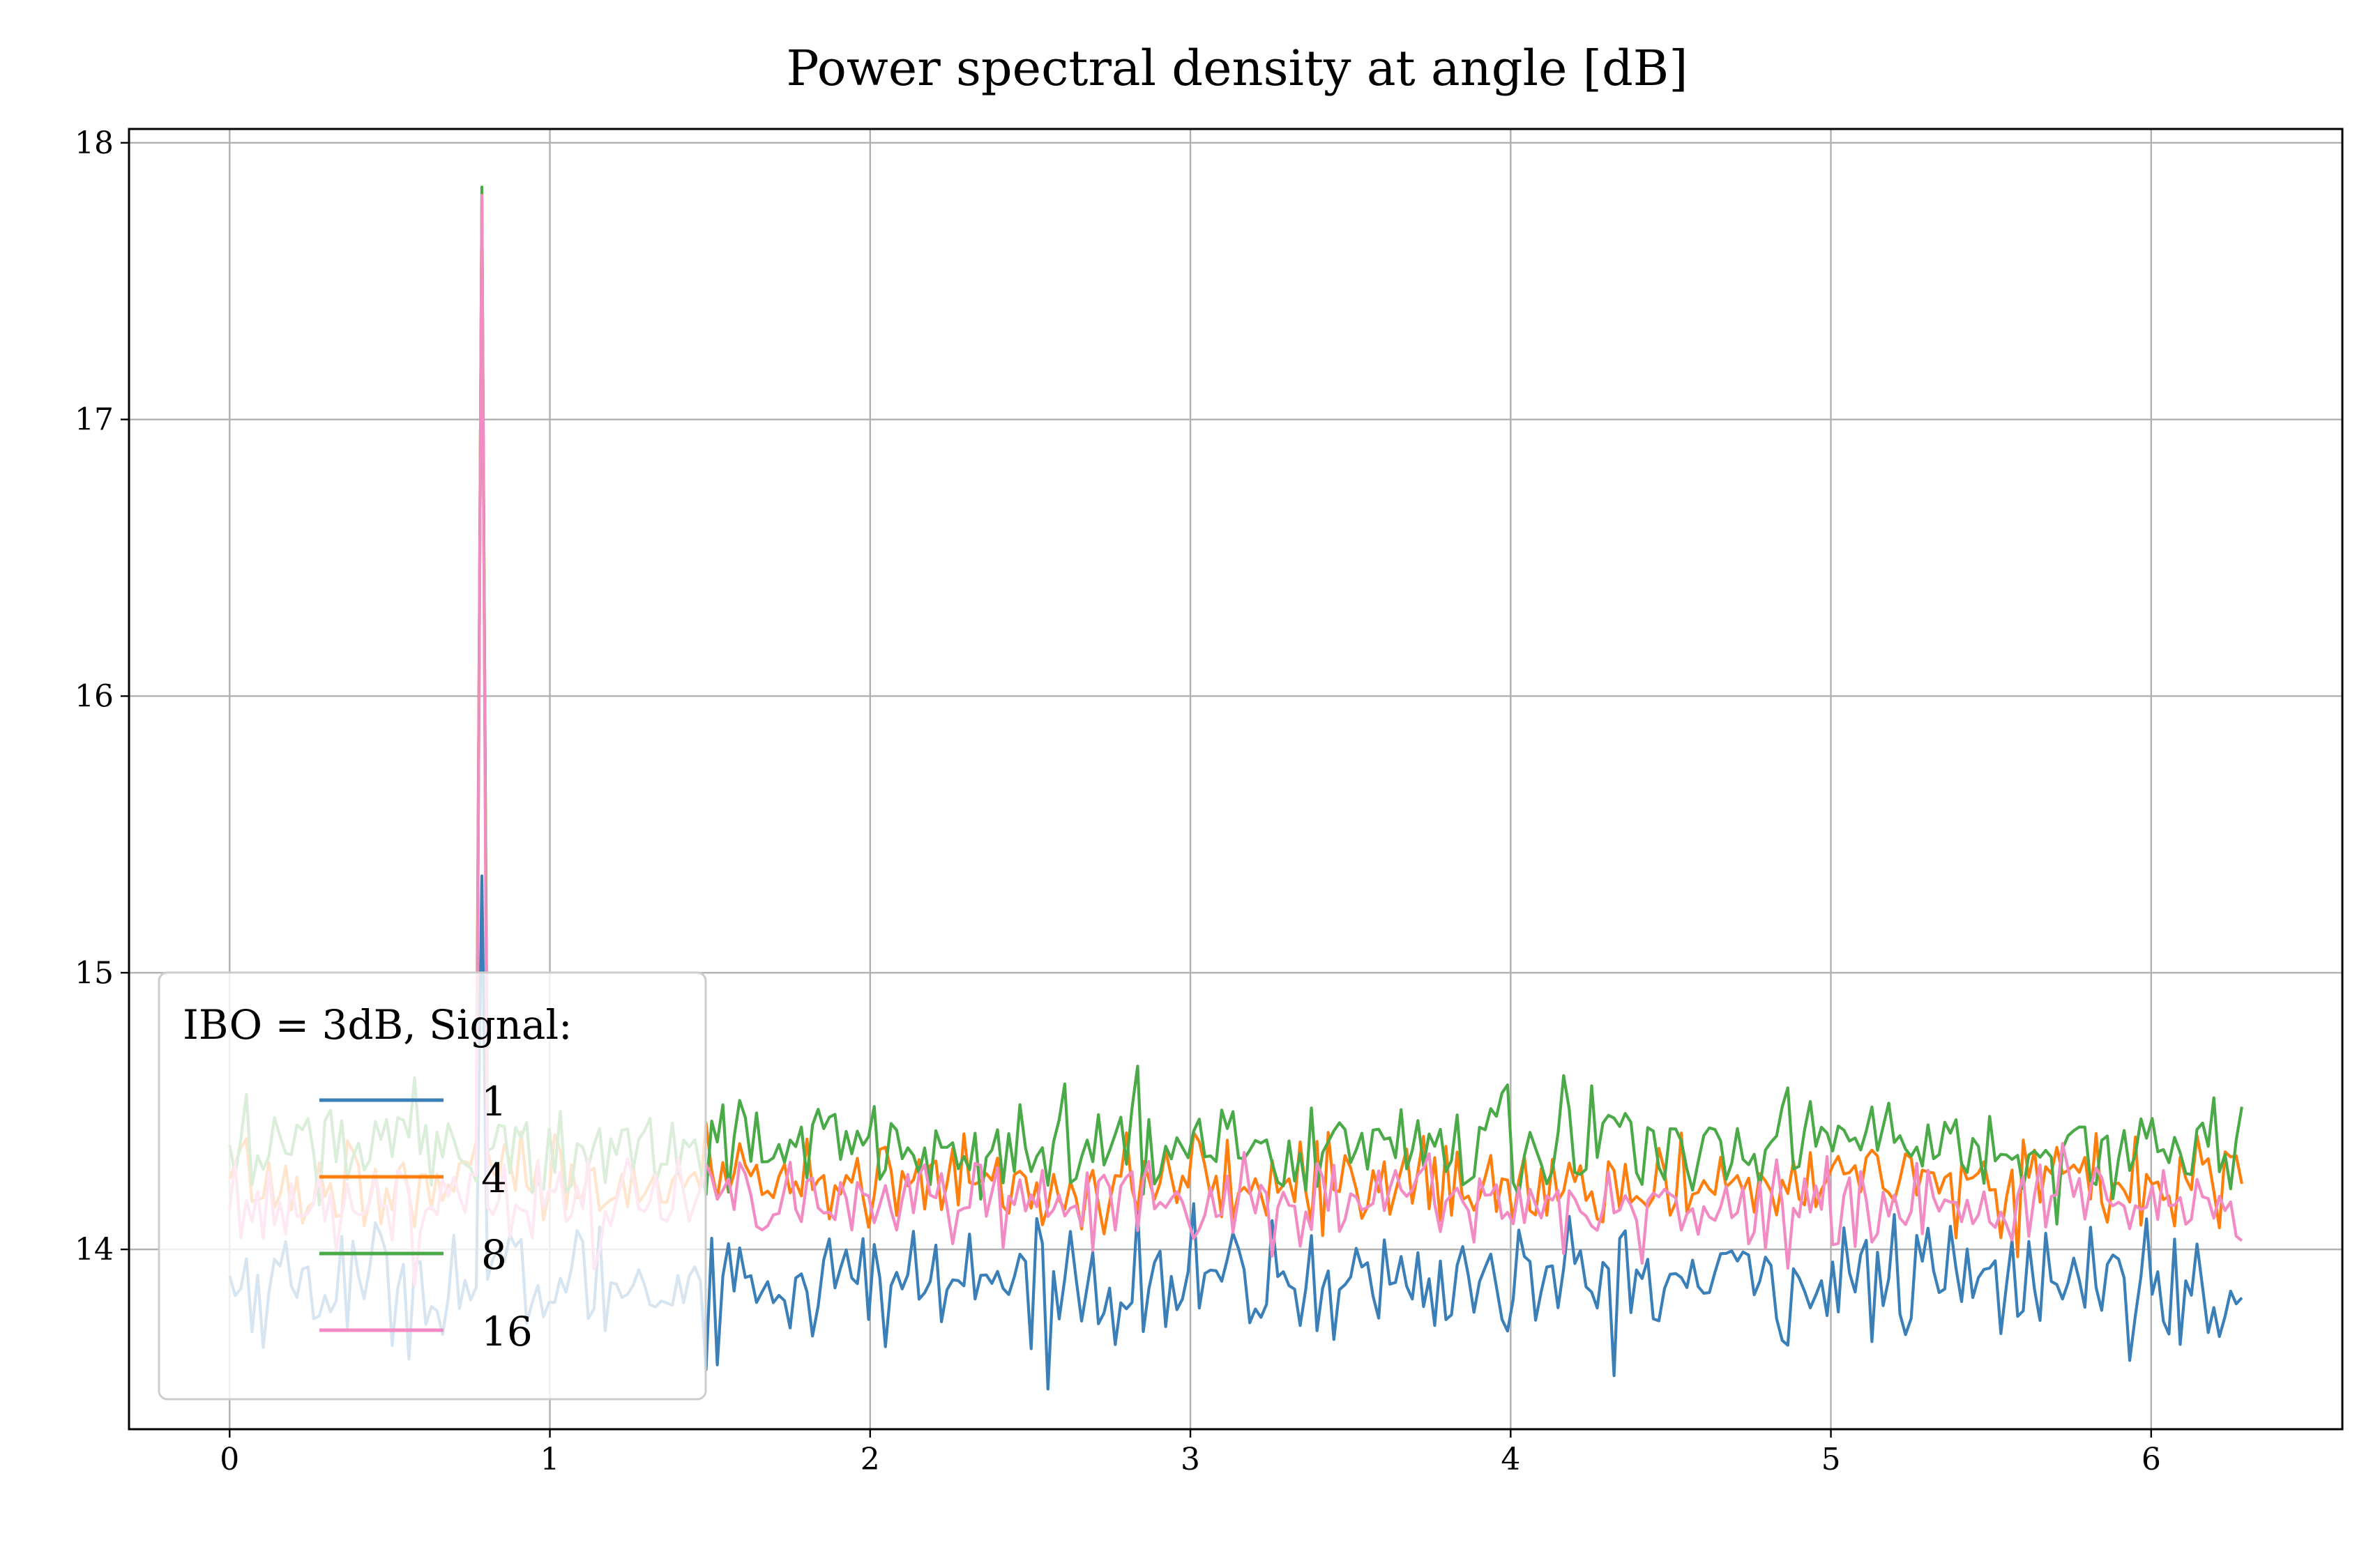 The image size is (2380, 1554). Describe the element at coordinates (229, 1459) in the screenshot. I see `x-tick-label: 0` at that location.